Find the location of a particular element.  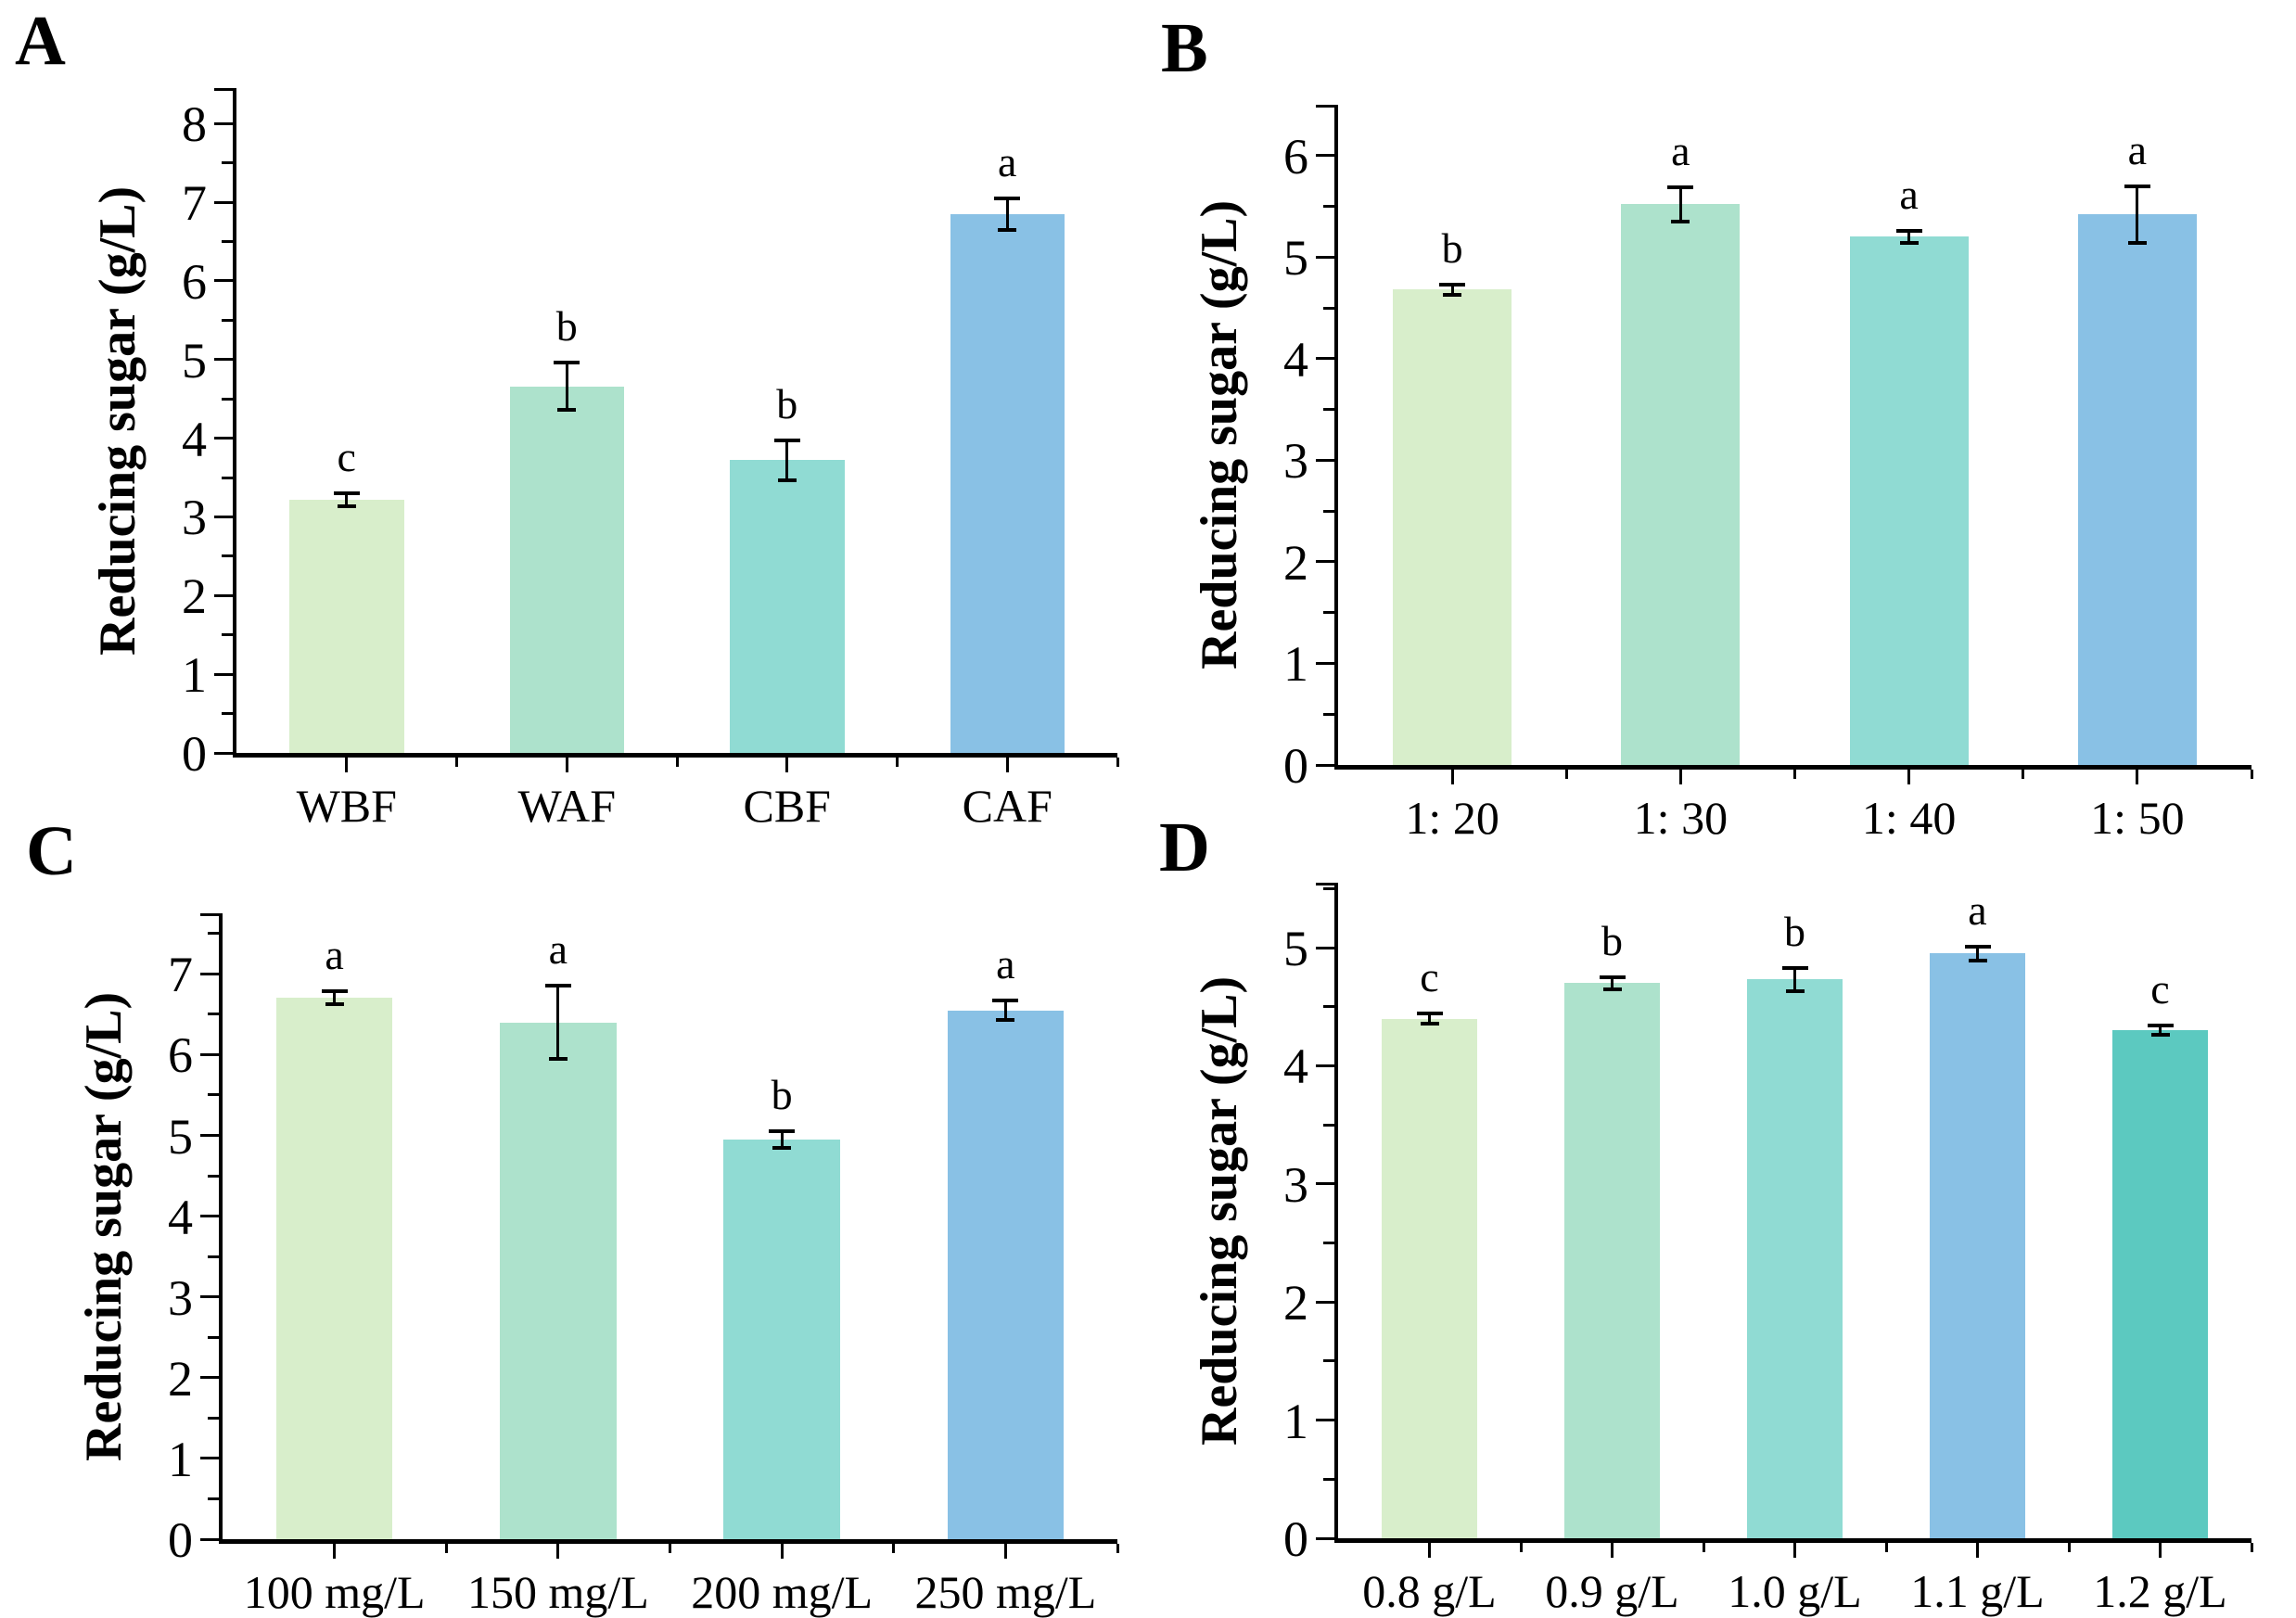

y-tick-label: 5 is located at coordinates (194, 360).